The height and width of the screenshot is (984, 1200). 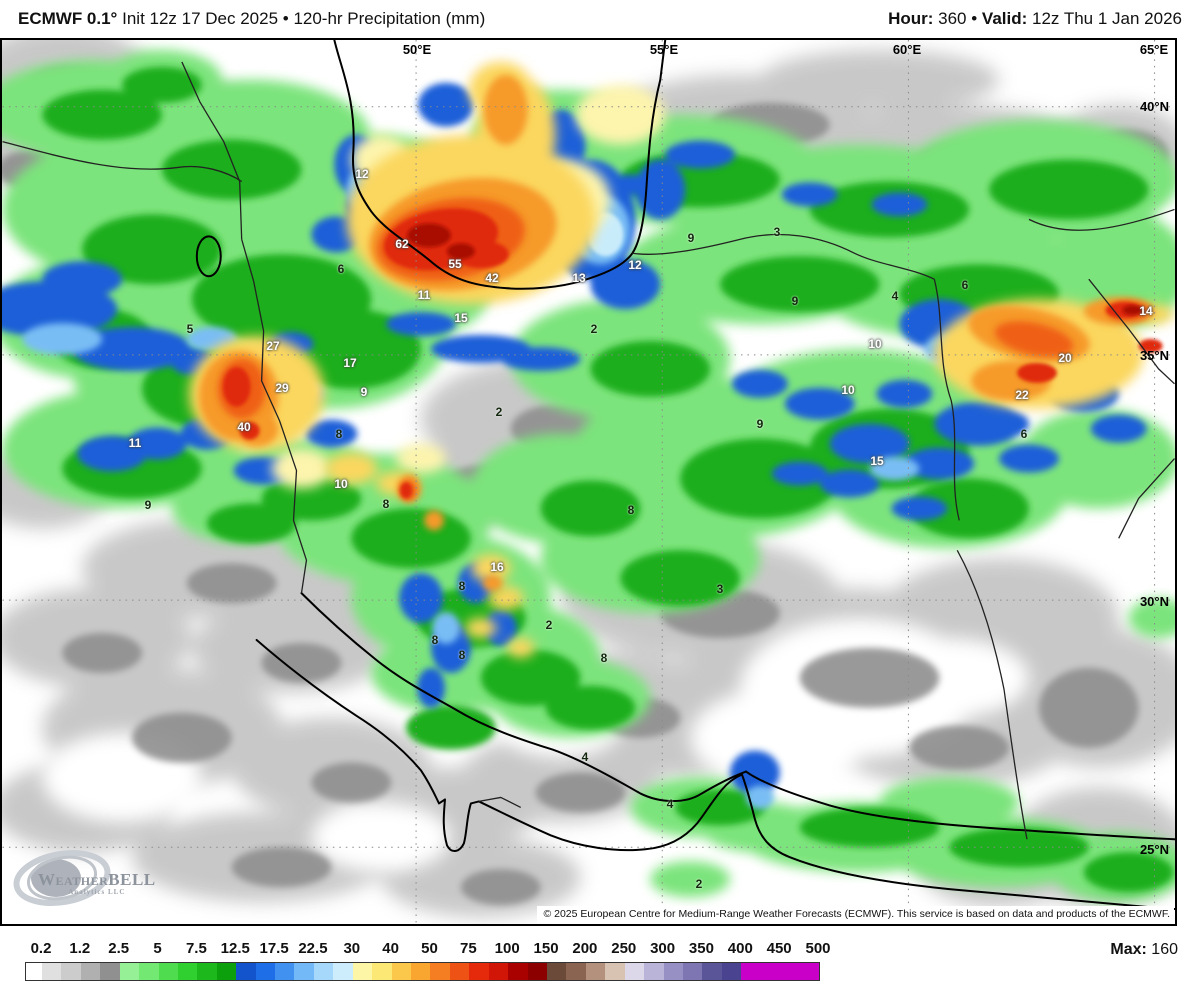 I want to click on precip-value-label: 13, so click(x=579, y=278).